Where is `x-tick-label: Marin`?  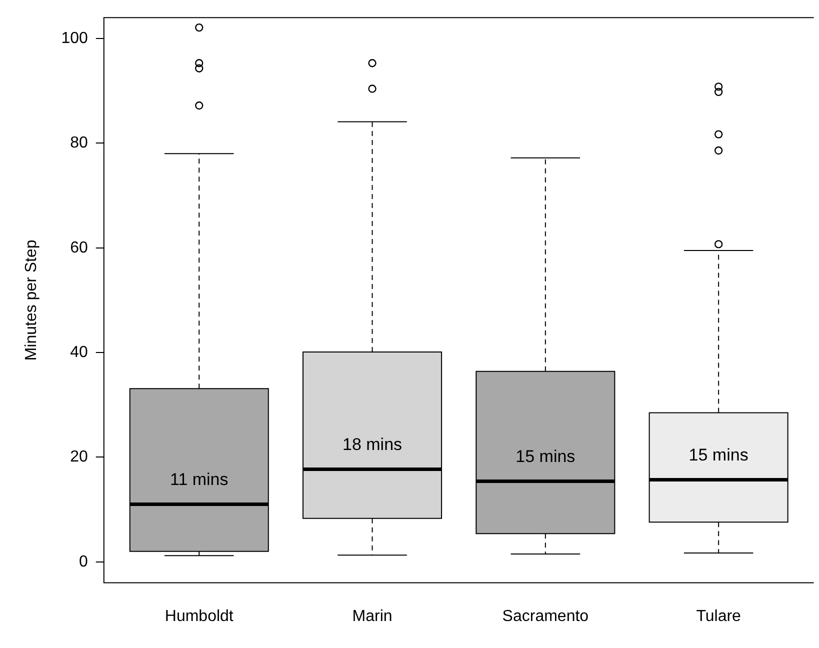 x-tick-label: Marin is located at coordinates (372, 616).